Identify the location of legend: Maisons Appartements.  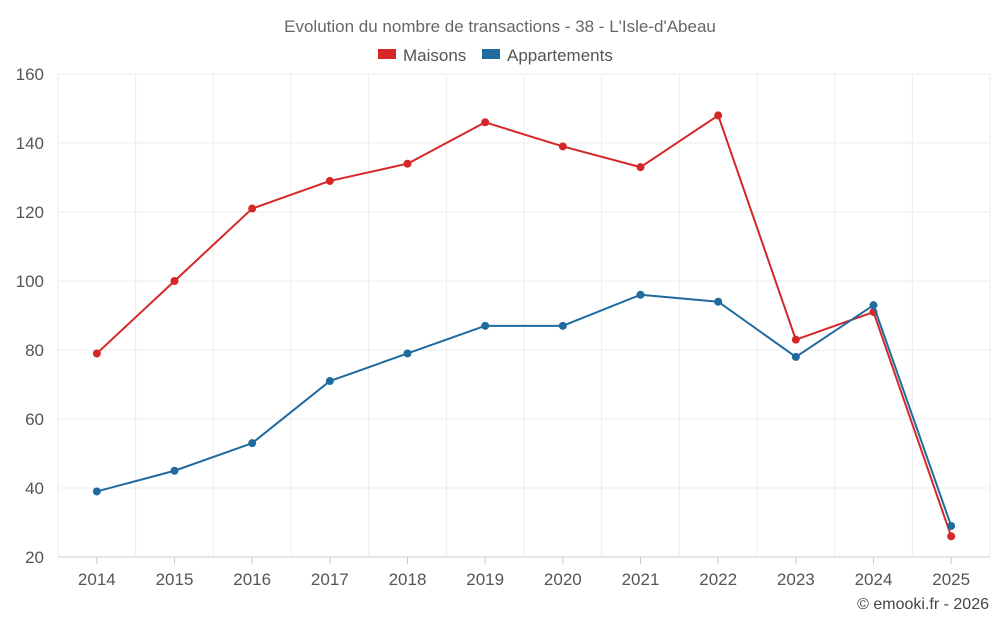
(495, 55).